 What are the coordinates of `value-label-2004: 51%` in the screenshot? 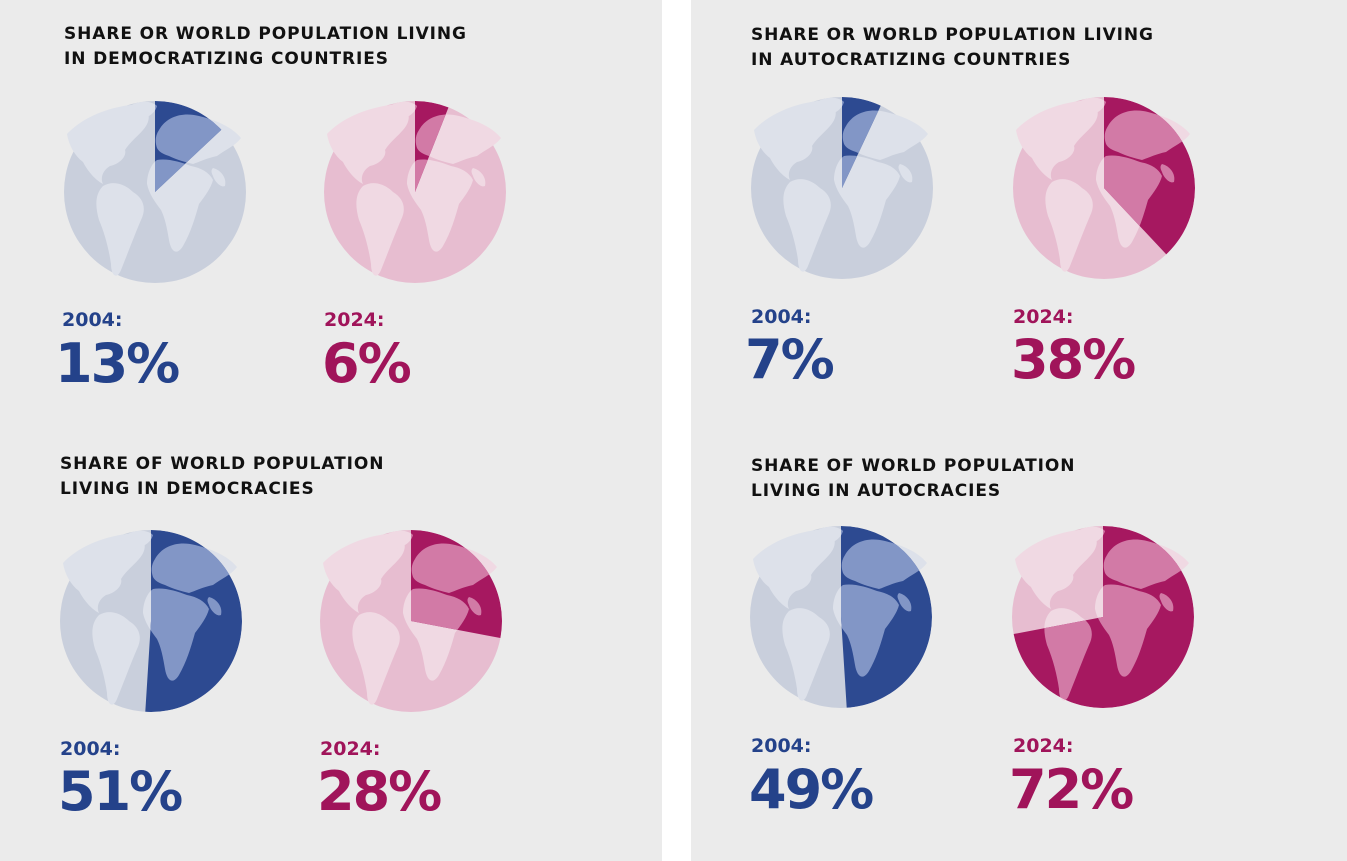 It's located at (120, 791).